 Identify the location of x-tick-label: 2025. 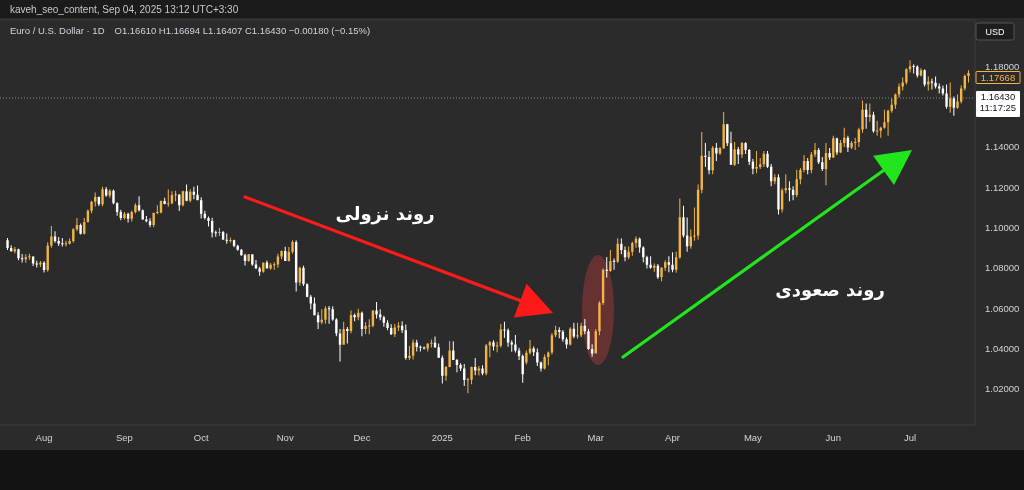
(442, 437).